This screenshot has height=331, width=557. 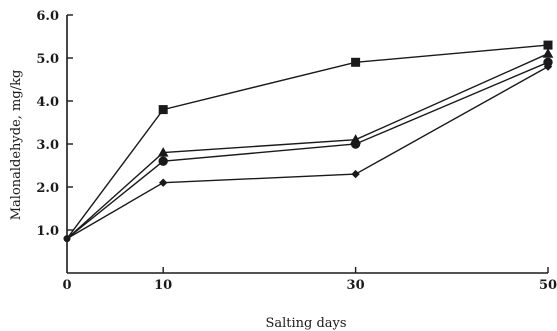 What do you see at coordinates (305, 323) in the screenshot?
I see `x-axis-title: Salting days` at bounding box center [305, 323].